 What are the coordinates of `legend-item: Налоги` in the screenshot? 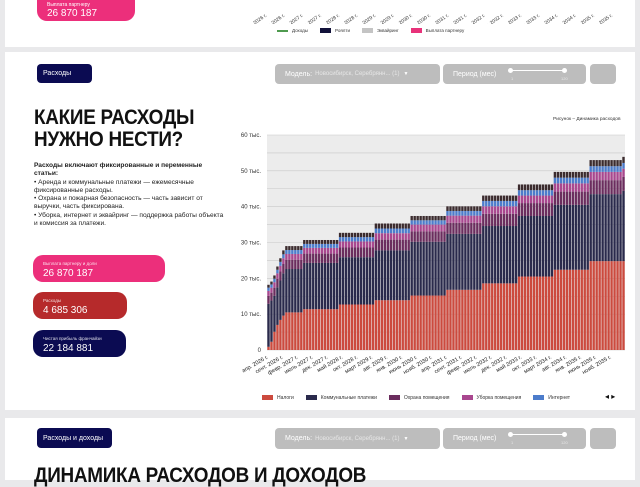 It's located at (278, 398).